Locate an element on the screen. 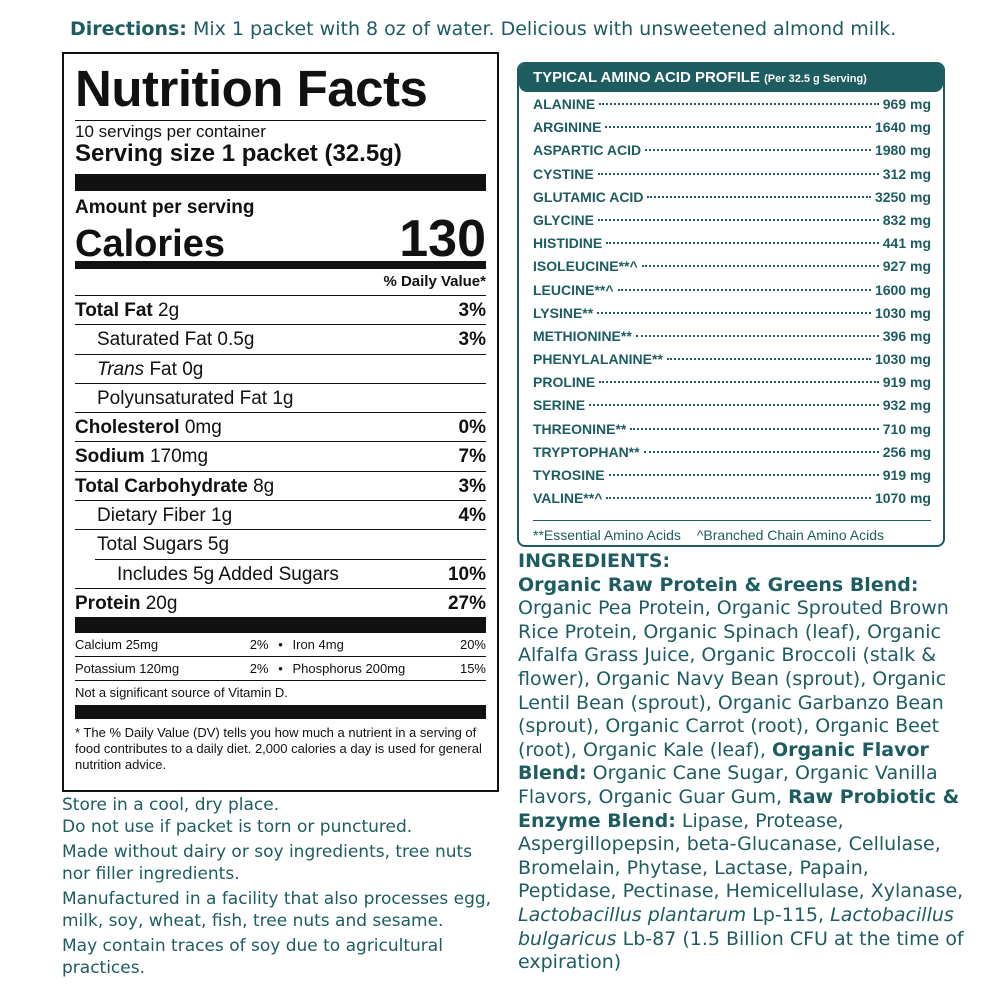 This screenshot has width=1000, height=1000. vitamin-note: Not a significant source of Vitamin D. is located at coordinates (181, 693).